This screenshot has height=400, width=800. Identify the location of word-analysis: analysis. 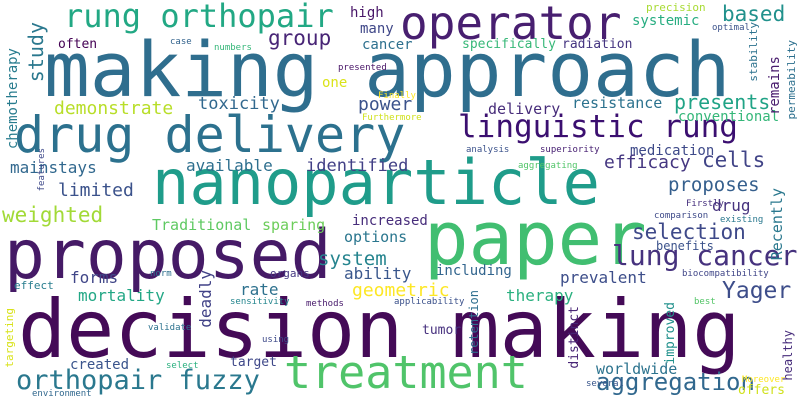
(488, 150).